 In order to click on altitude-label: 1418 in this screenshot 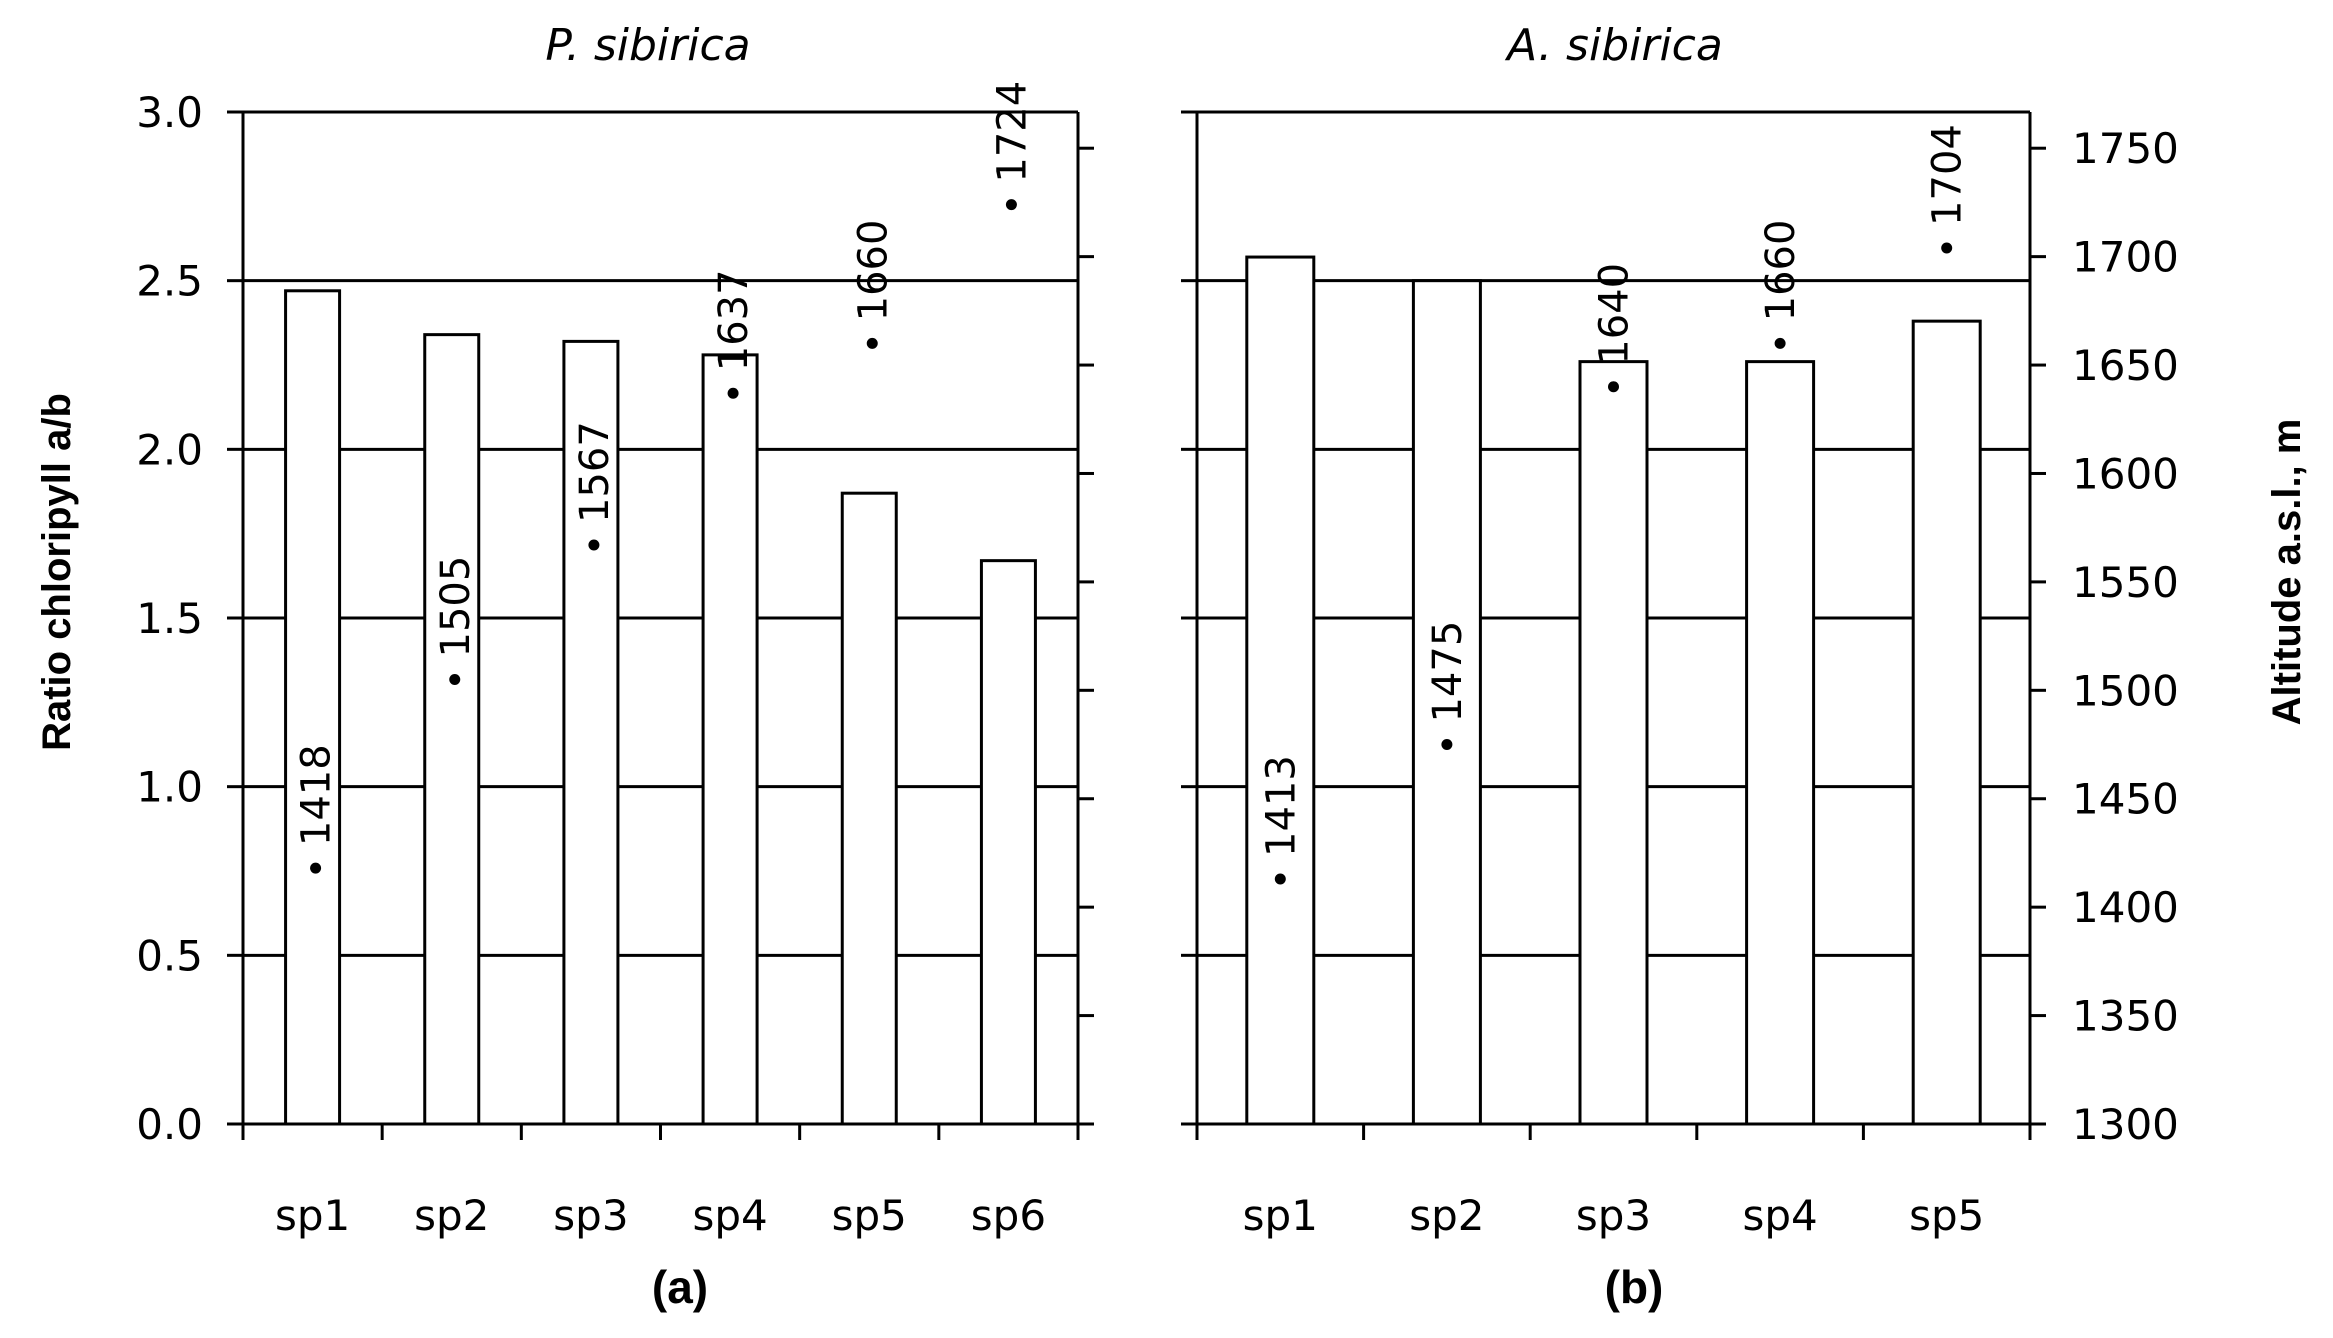, I will do `click(317, 795)`.